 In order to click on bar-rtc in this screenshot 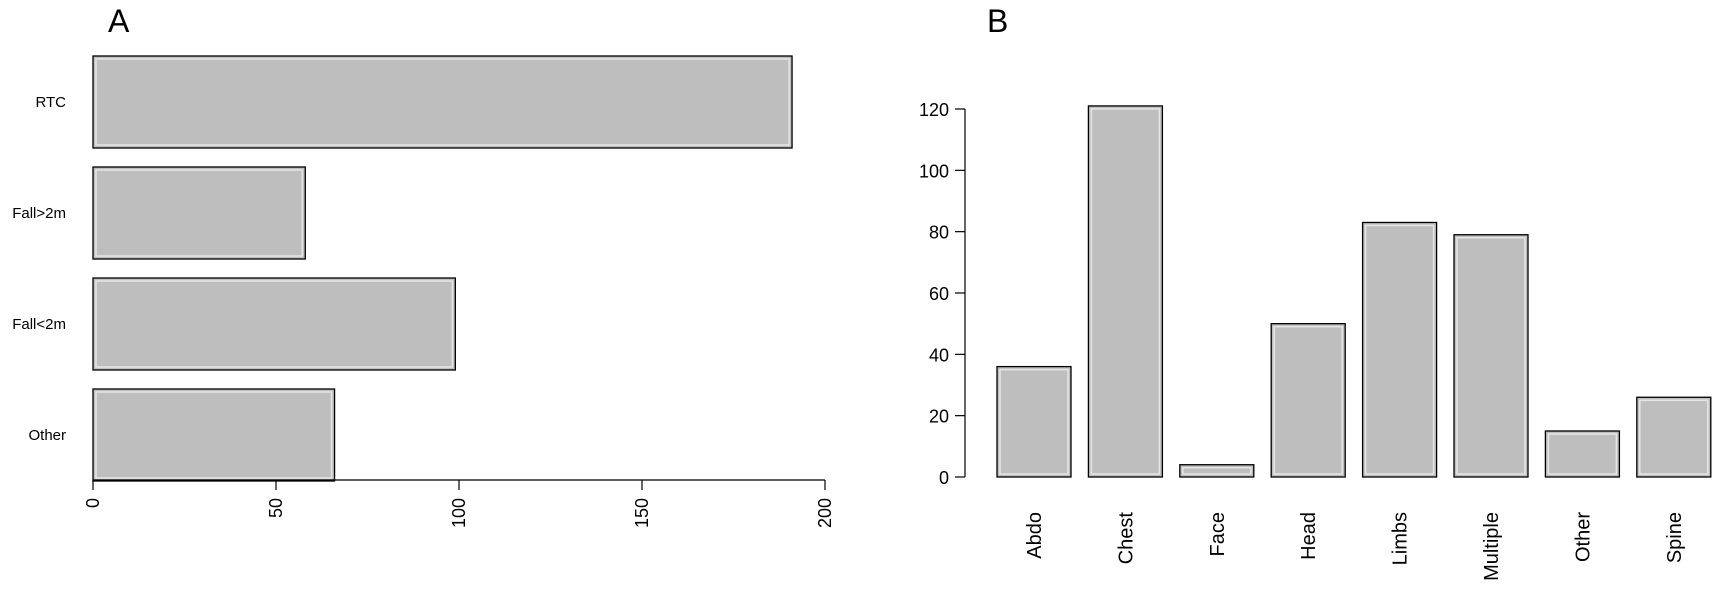, I will do `click(442, 102)`.